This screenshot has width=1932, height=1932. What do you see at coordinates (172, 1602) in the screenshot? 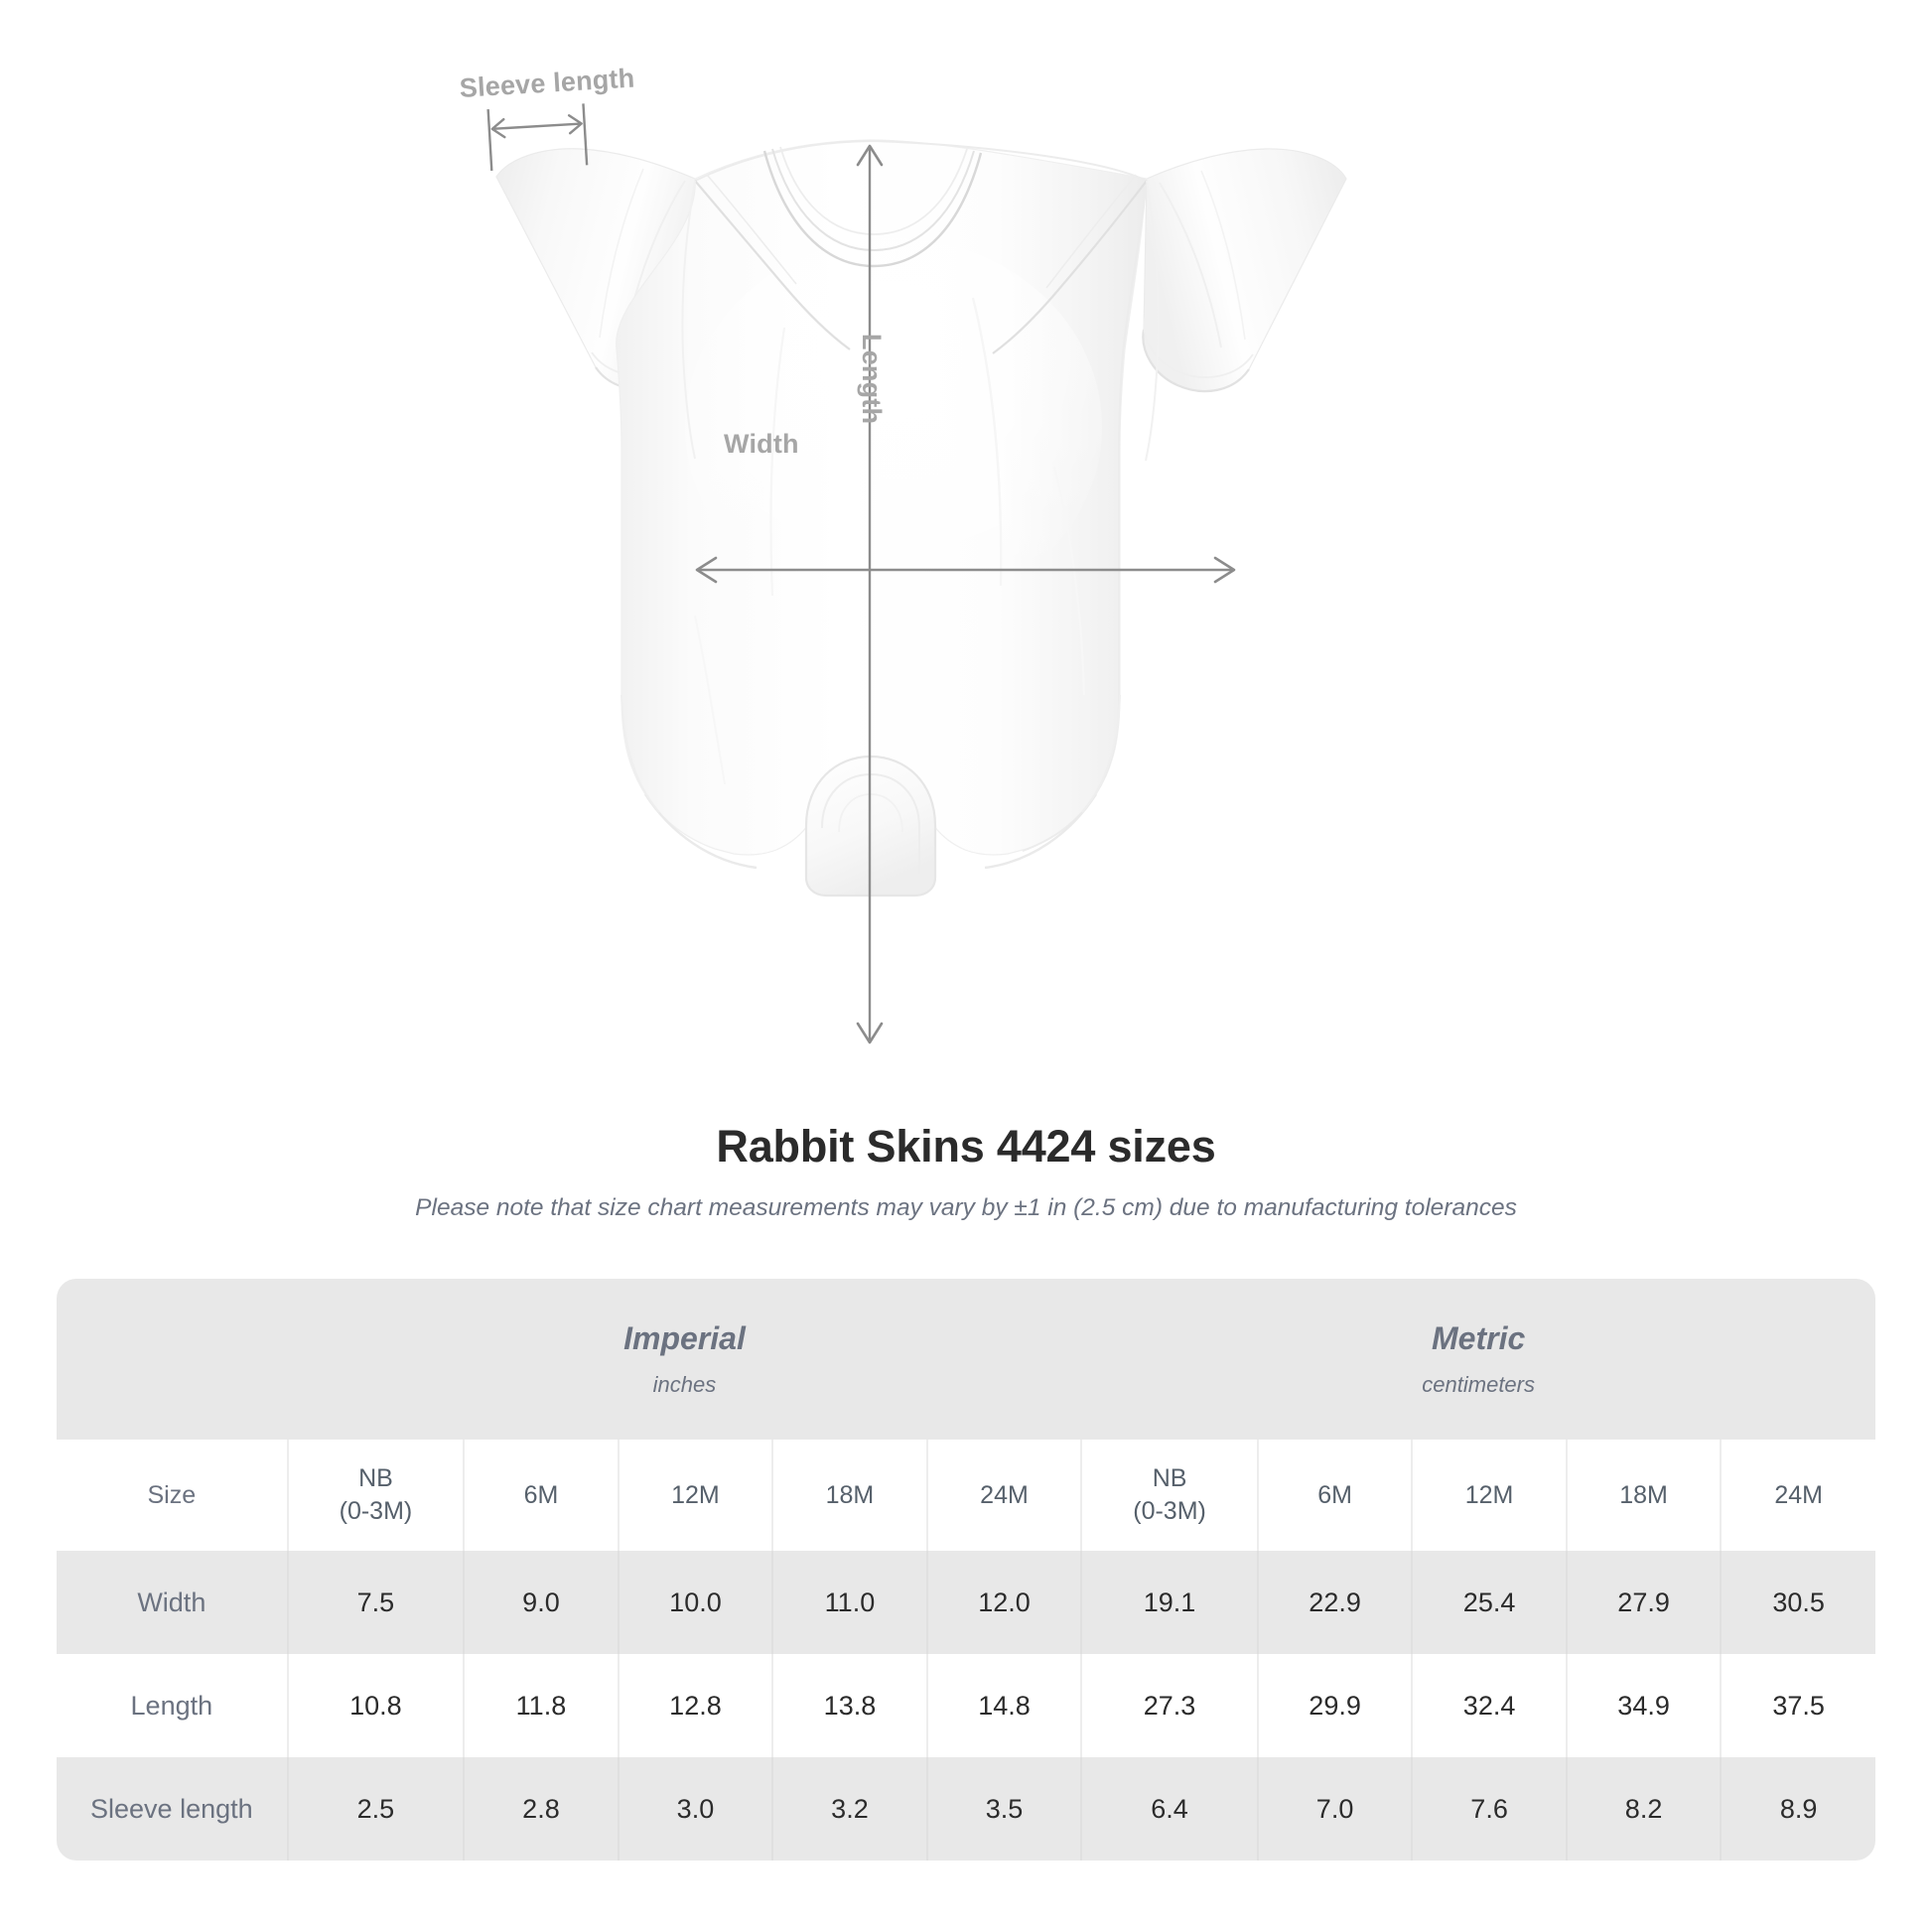
I see `row-label-width: Width` at bounding box center [172, 1602].